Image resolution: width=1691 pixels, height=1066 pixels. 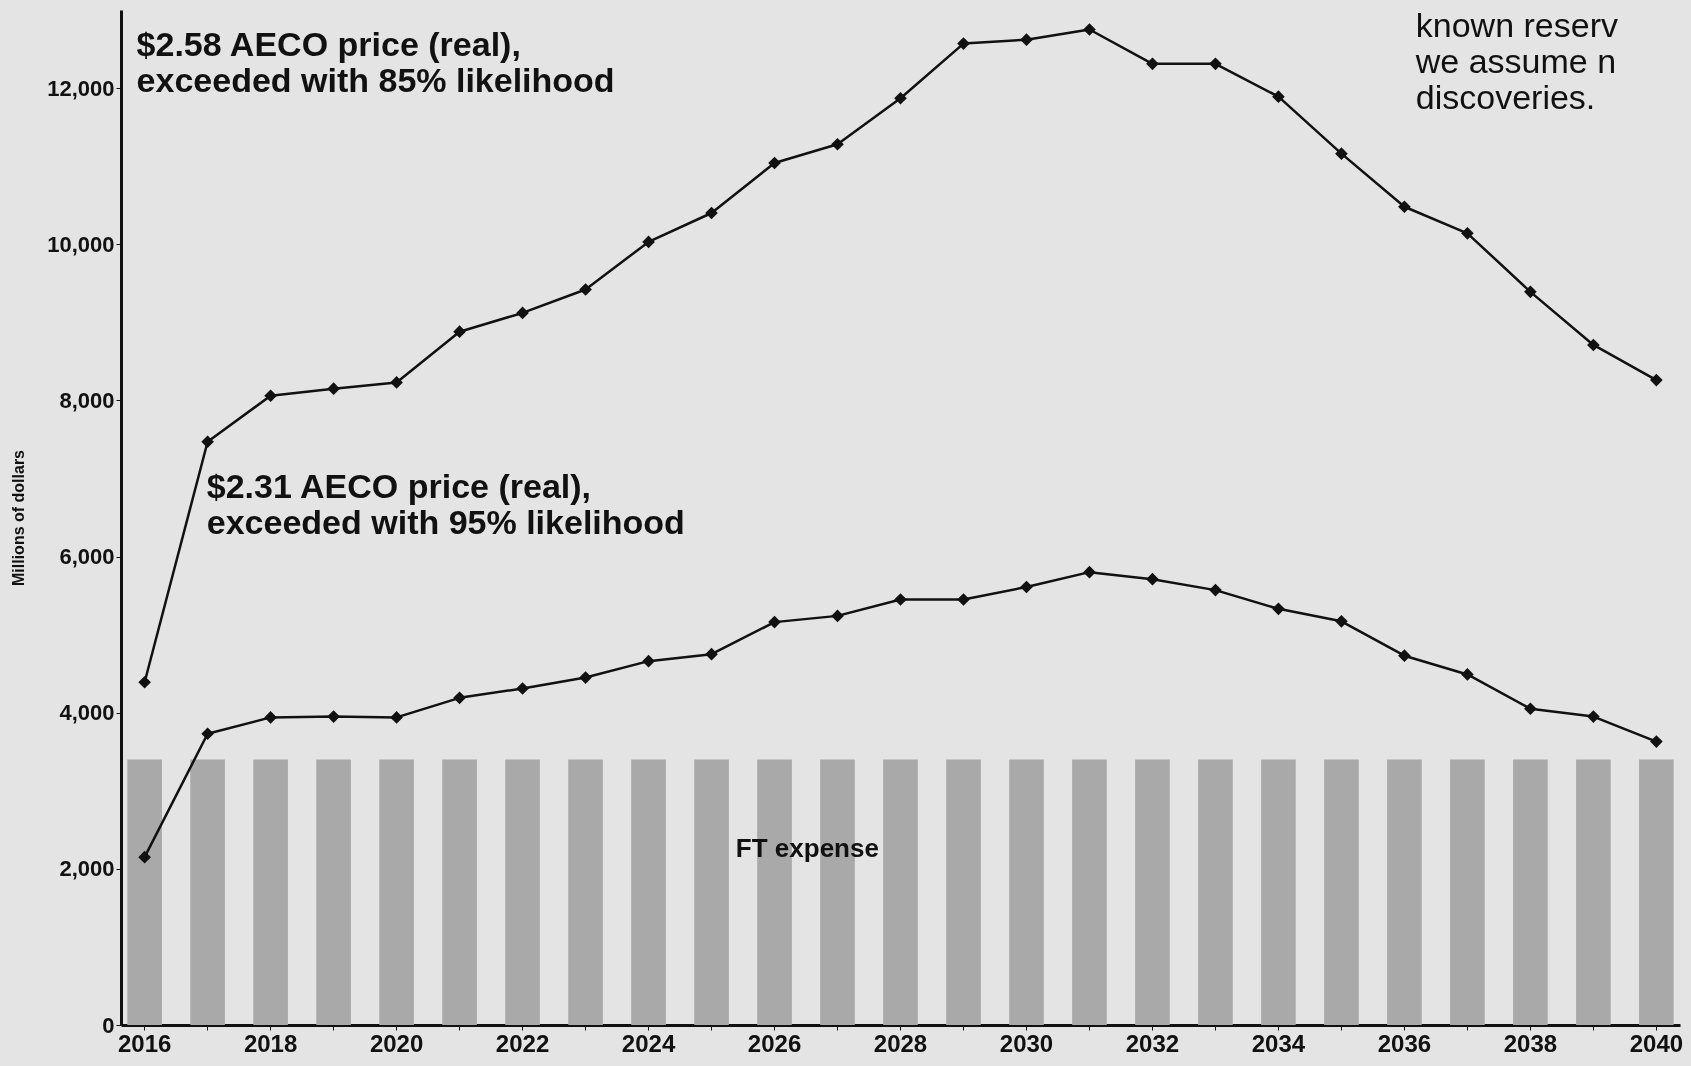 What do you see at coordinates (396, 1043) in the screenshot?
I see `x-tick-label: 2020` at bounding box center [396, 1043].